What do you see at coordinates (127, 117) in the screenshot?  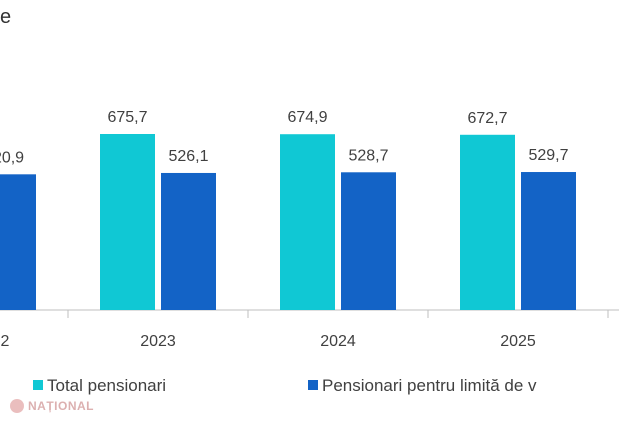 I see `data-label-2023-series-1: 675,7` at bounding box center [127, 117].